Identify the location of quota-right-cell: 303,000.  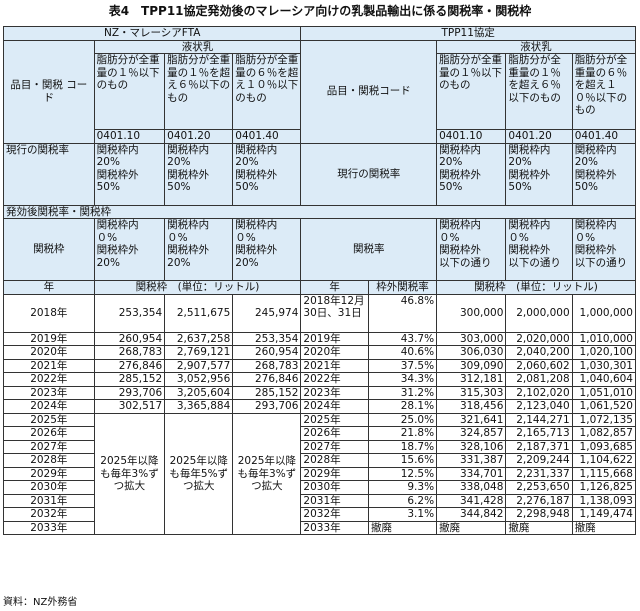
(471, 338).